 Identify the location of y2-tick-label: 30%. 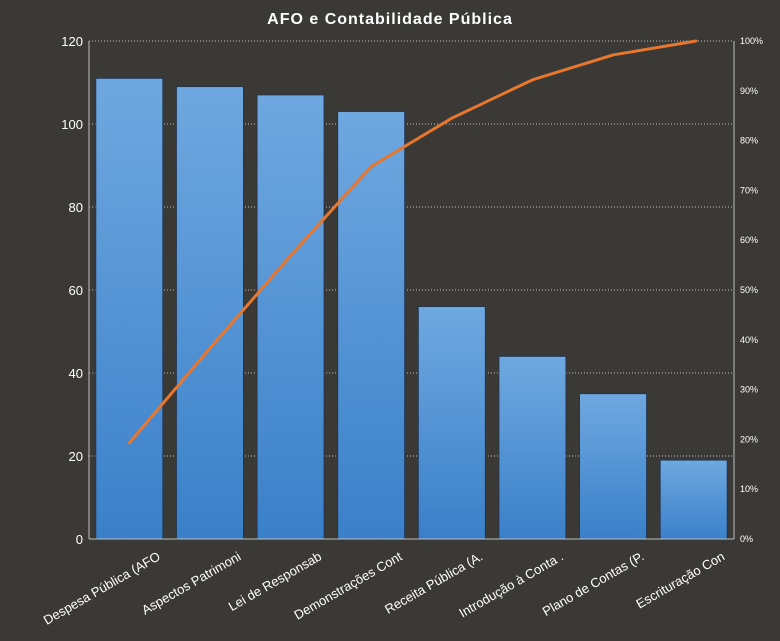
(749, 390).